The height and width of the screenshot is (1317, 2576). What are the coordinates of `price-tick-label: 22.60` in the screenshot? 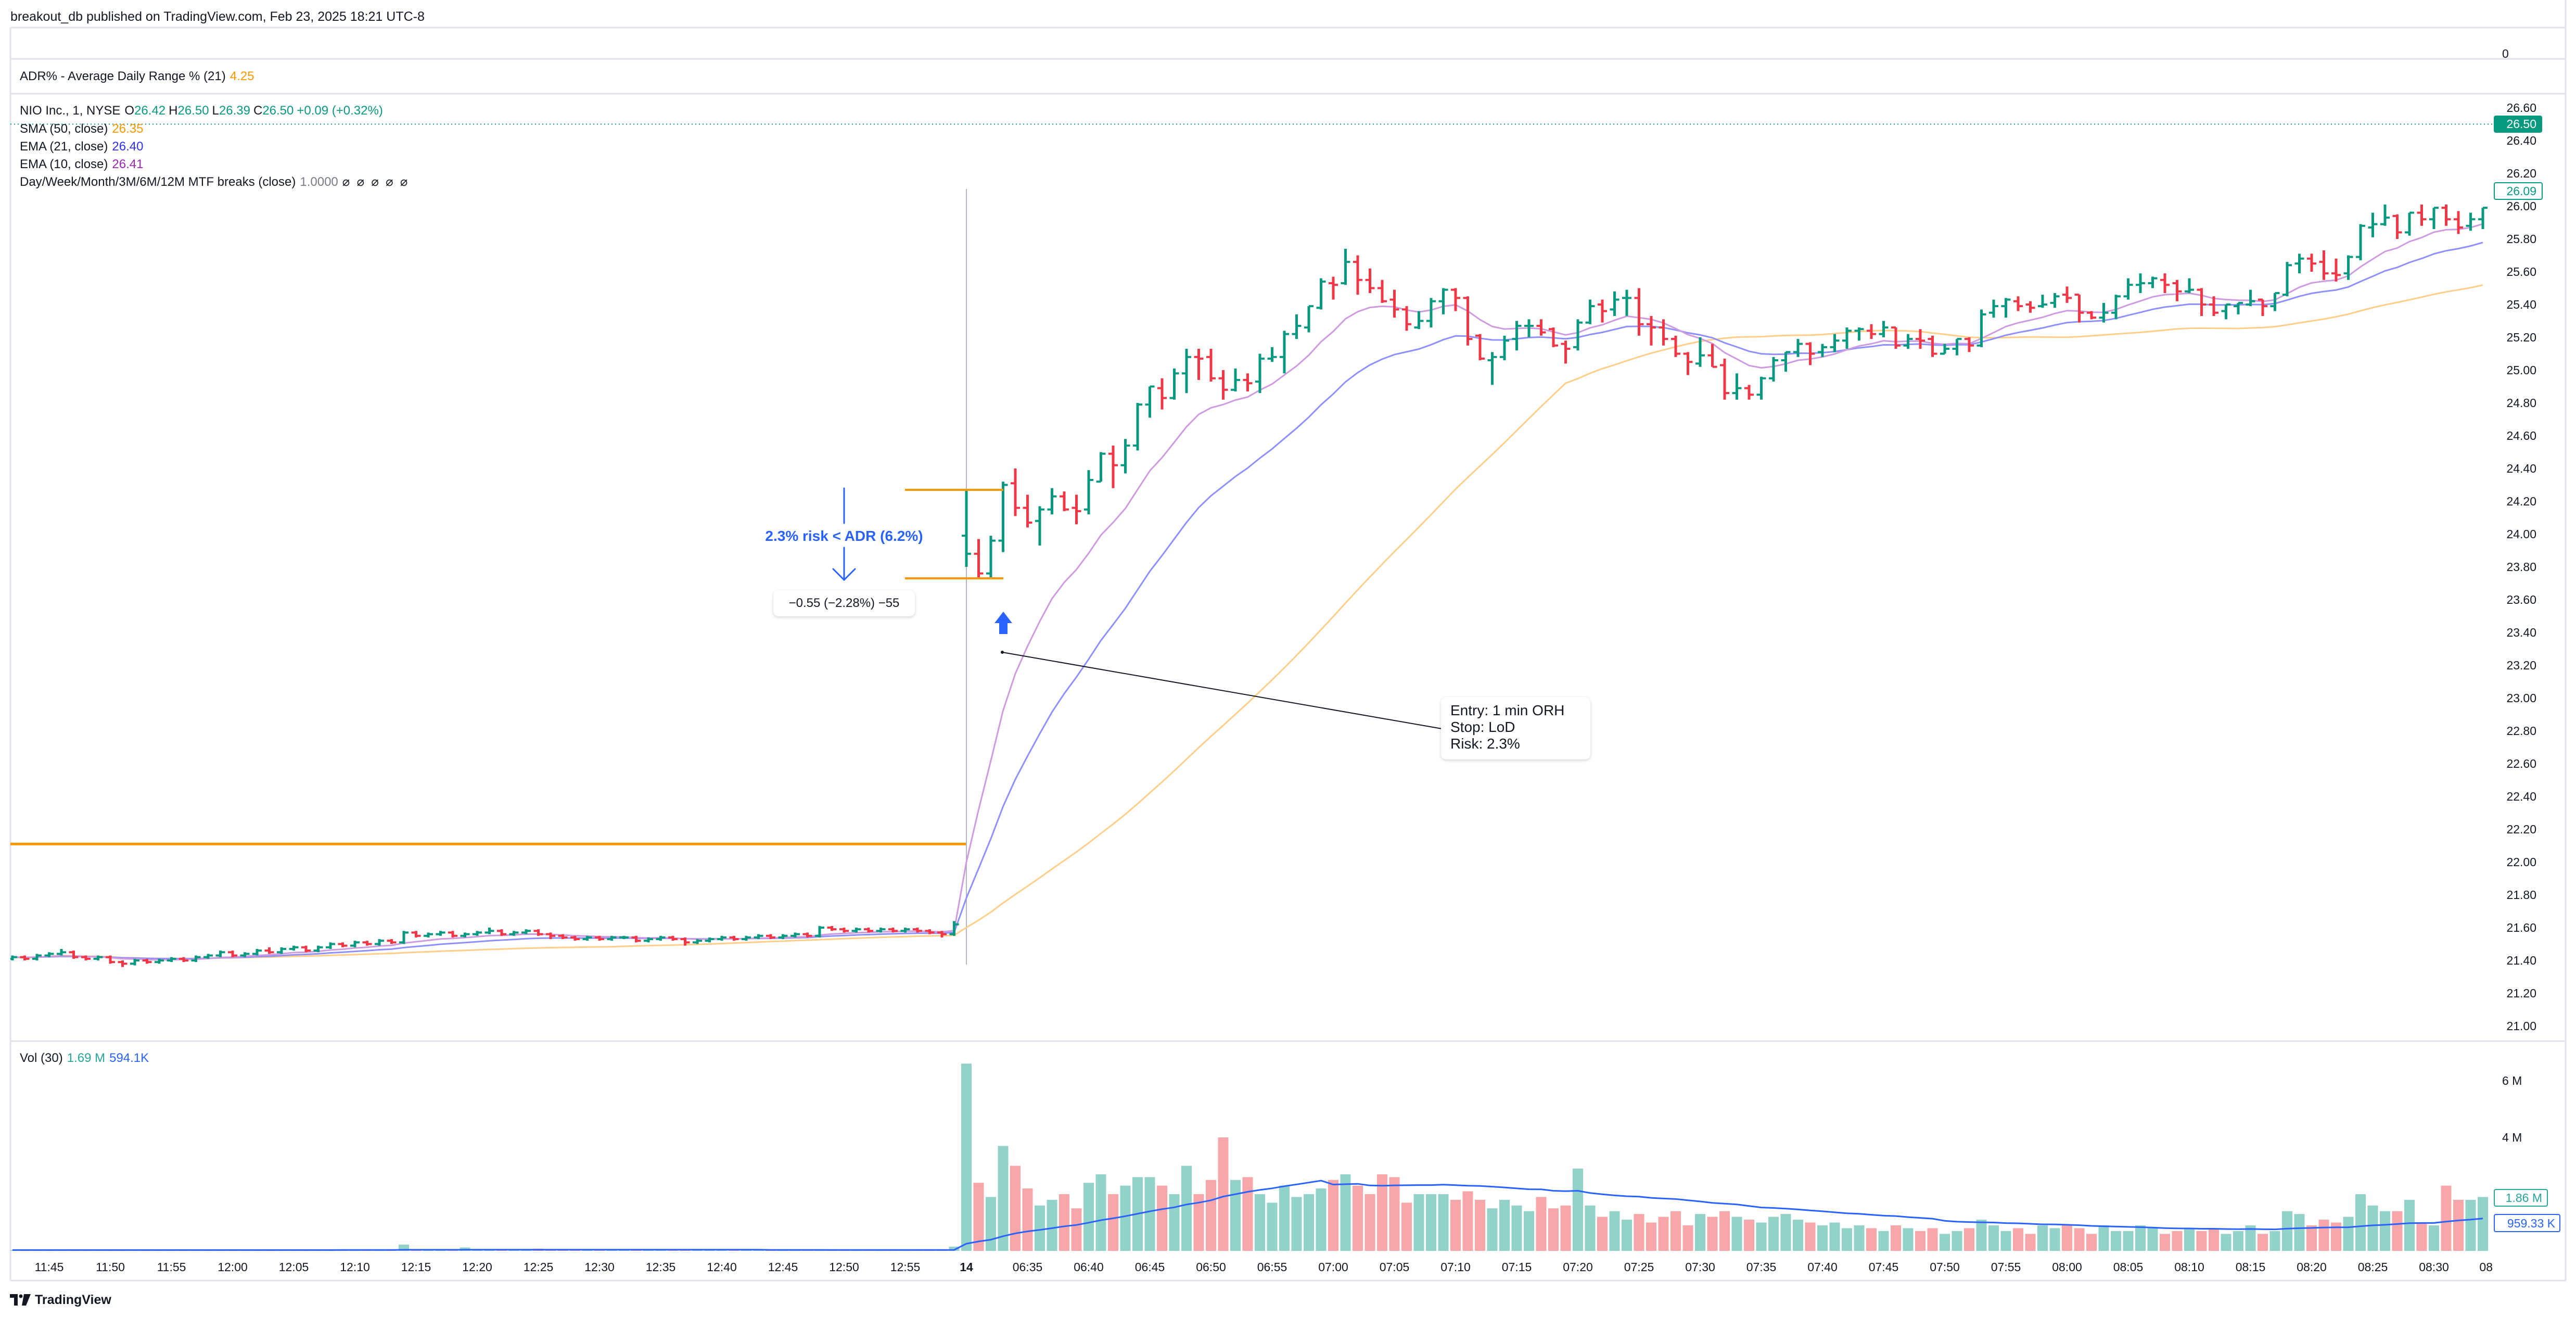 It's located at (2521, 763).